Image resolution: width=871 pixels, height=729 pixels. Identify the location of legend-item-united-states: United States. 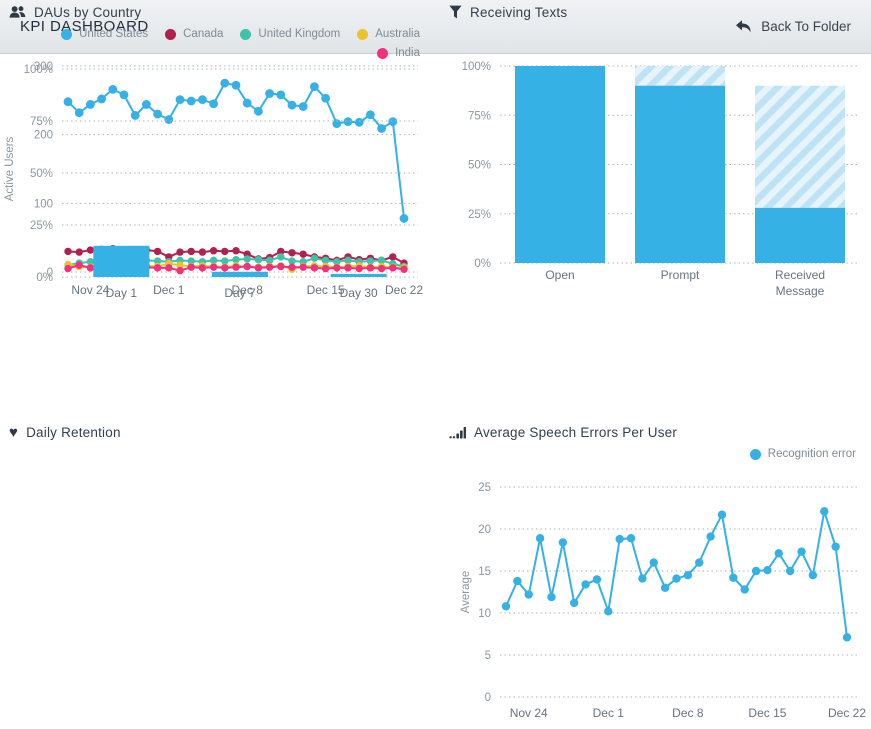
(104, 34).